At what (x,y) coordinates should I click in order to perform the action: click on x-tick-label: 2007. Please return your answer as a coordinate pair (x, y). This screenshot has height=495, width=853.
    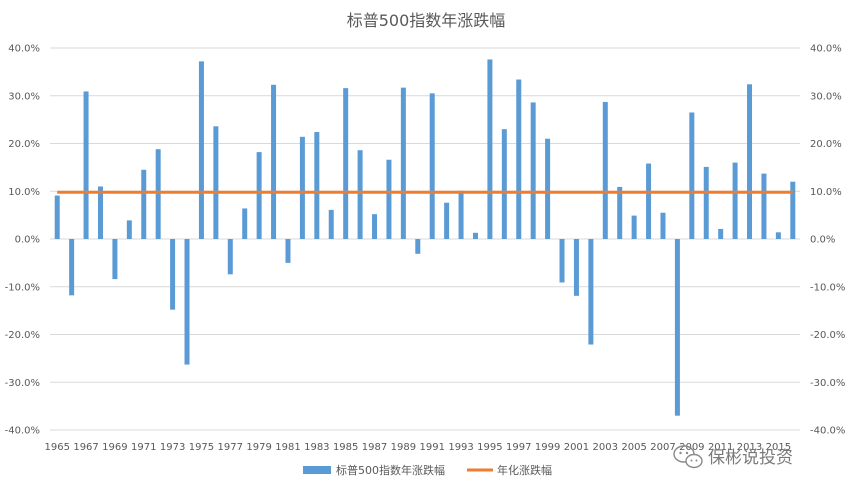
    Looking at the image, I should click on (662, 447).